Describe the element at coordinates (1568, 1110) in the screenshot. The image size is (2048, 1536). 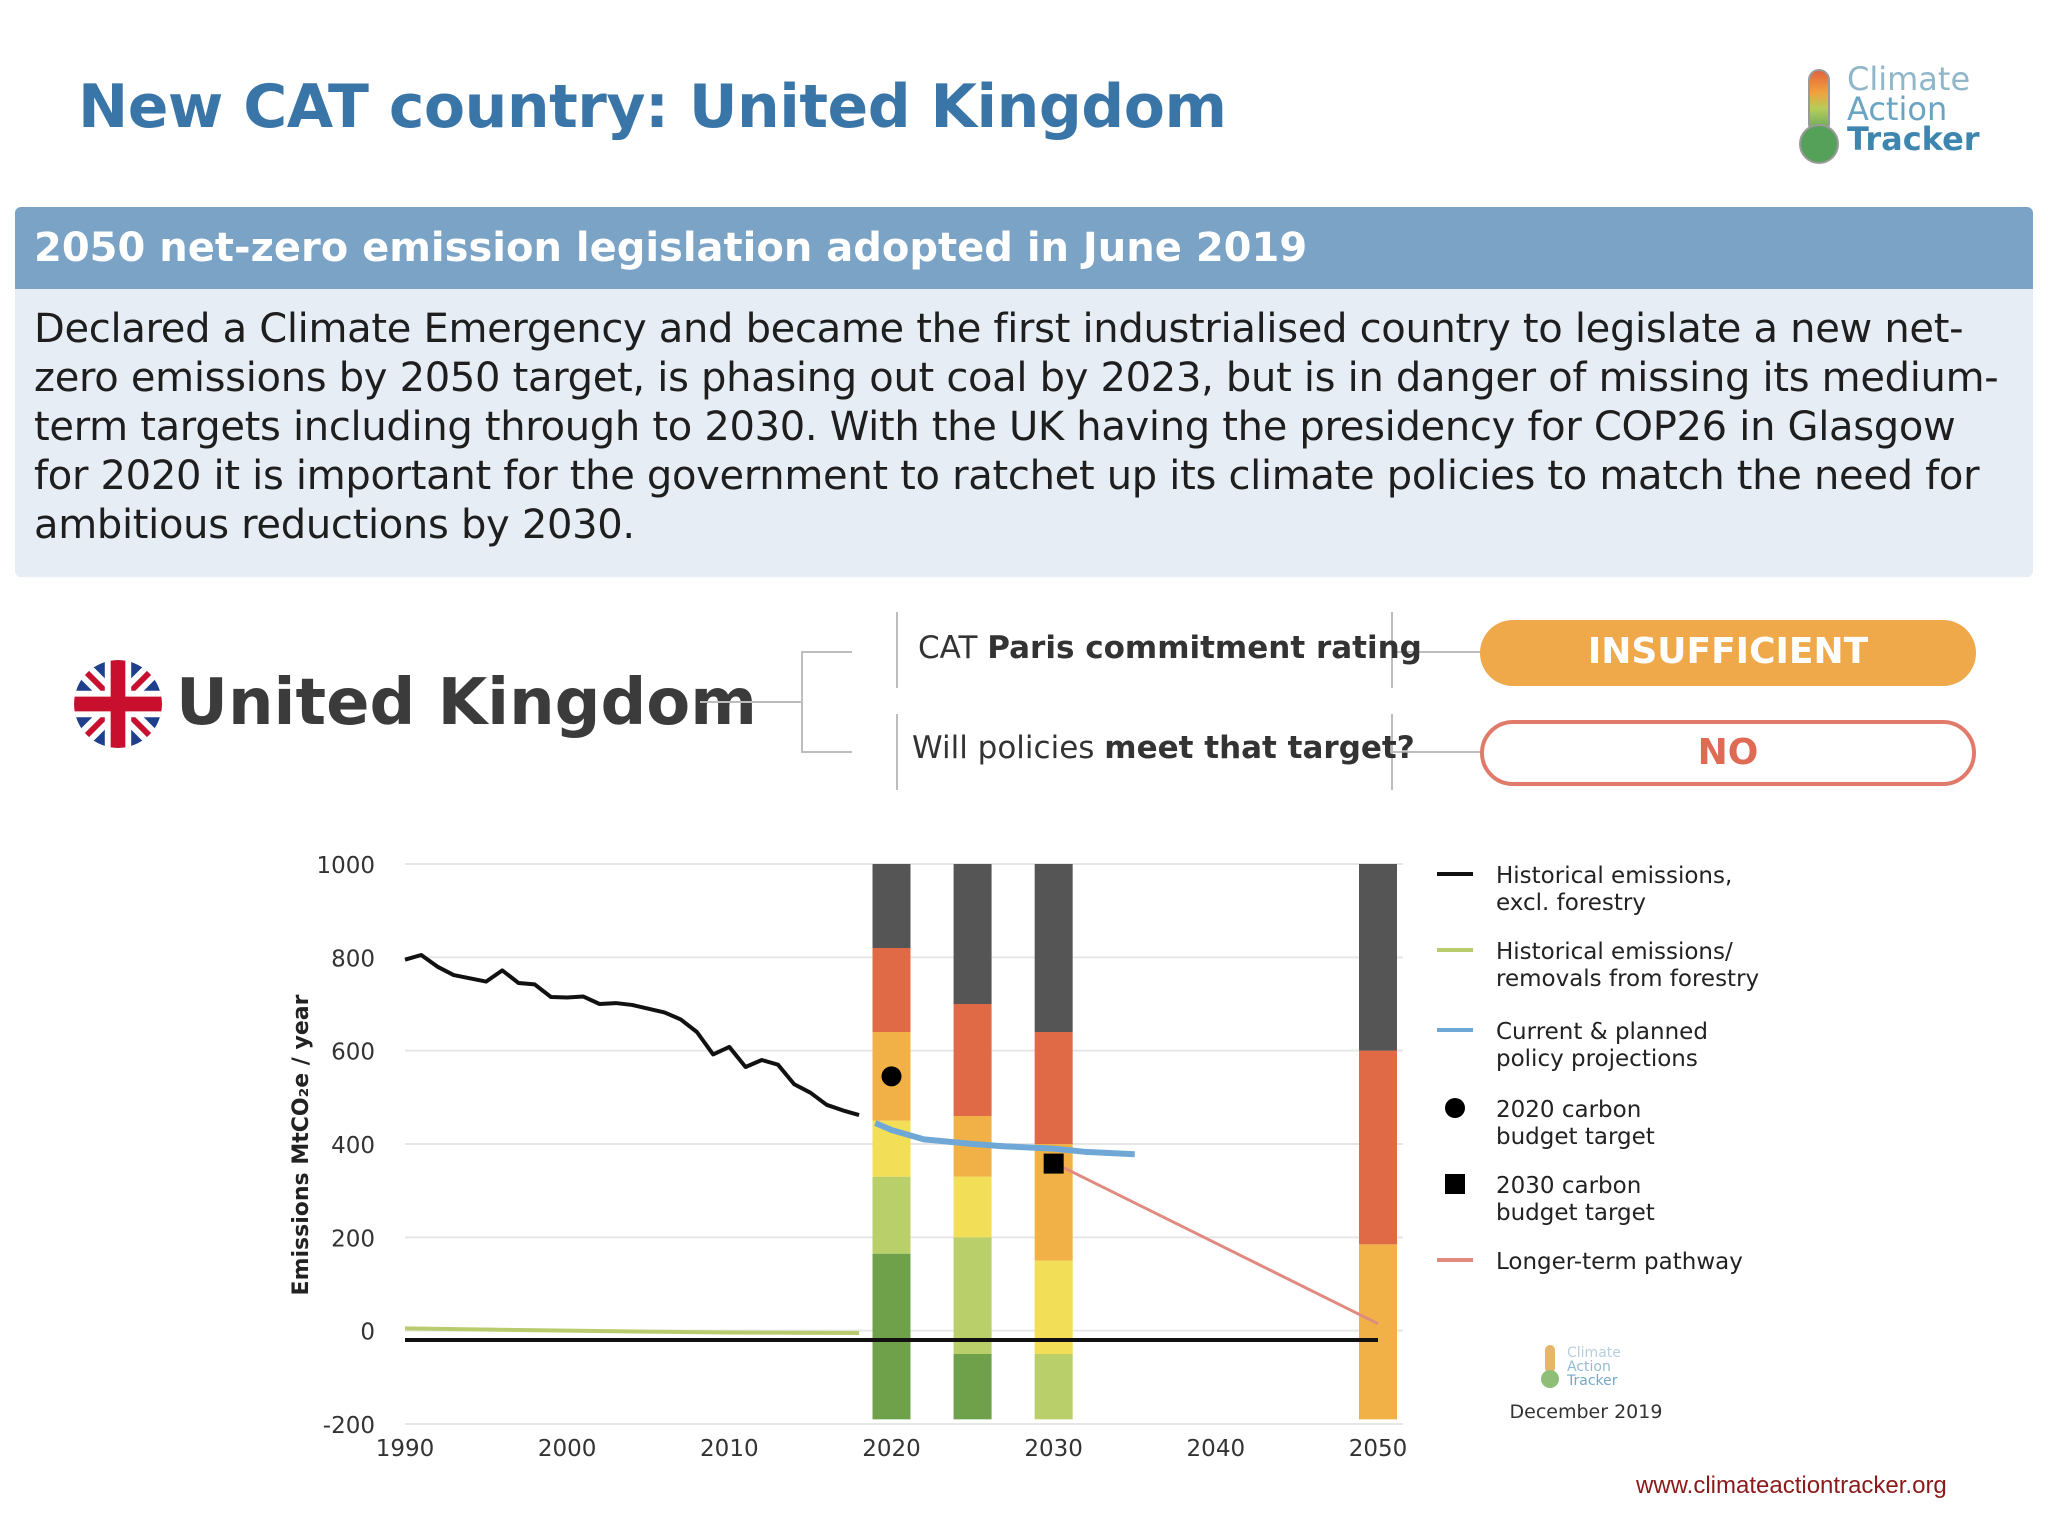
I see `legend-label: 2020 carbon` at that location.